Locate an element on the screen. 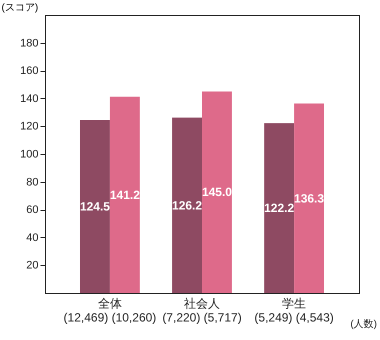  y-tick-label: 40 is located at coordinates (32, 238).